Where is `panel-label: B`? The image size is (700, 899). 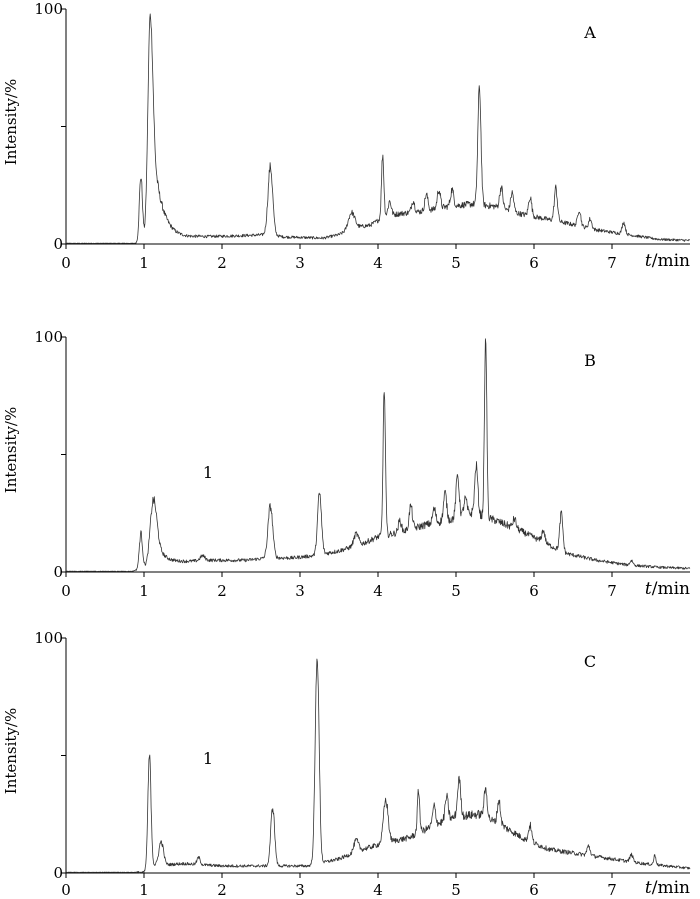
panel-label: B is located at coordinates (590, 360).